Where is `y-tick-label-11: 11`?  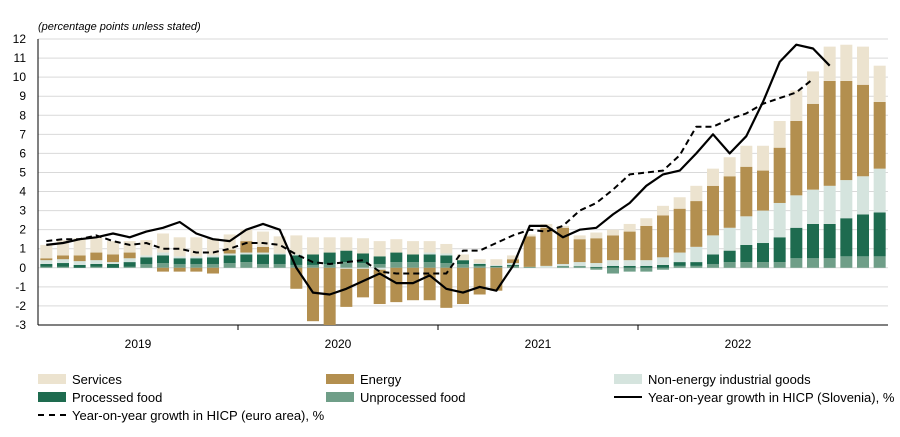
y-tick-label-11: 11 is located at coordinates (20, 58).